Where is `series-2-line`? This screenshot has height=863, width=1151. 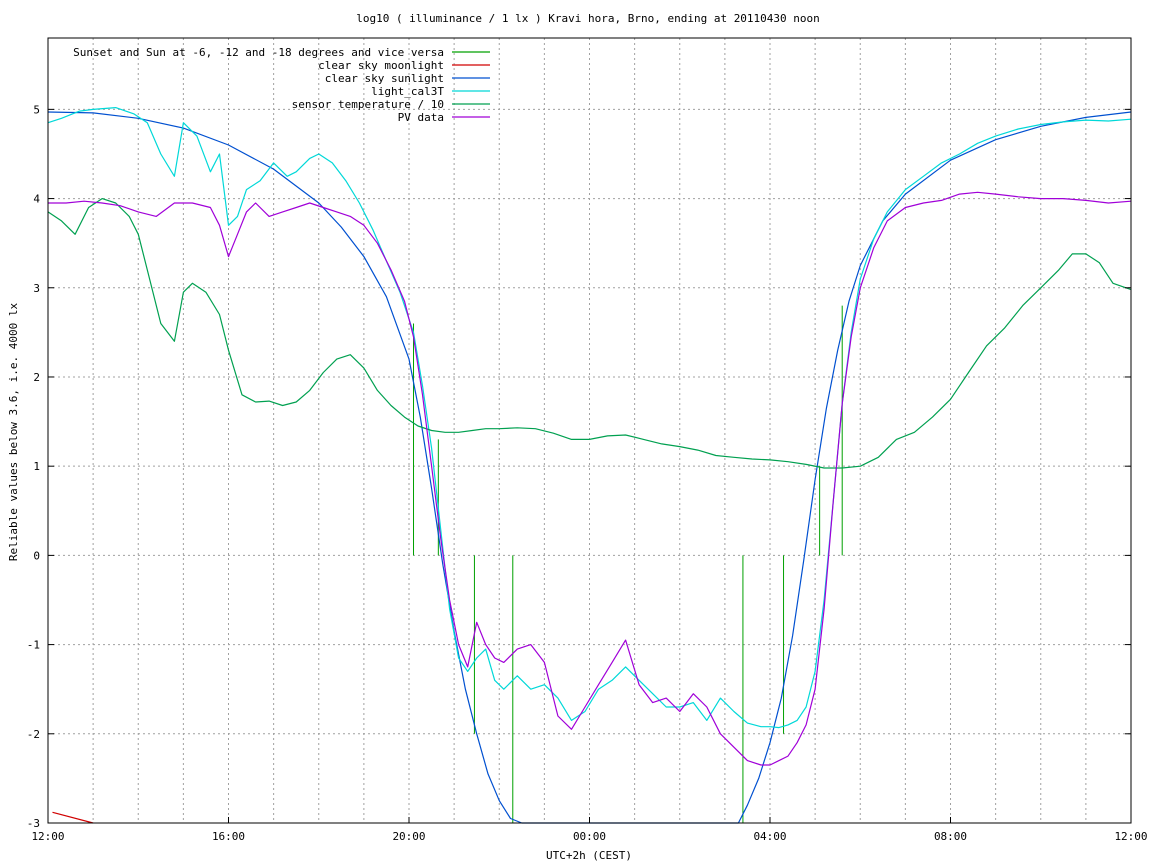 series-2-line is located at coordinates (73, 817).